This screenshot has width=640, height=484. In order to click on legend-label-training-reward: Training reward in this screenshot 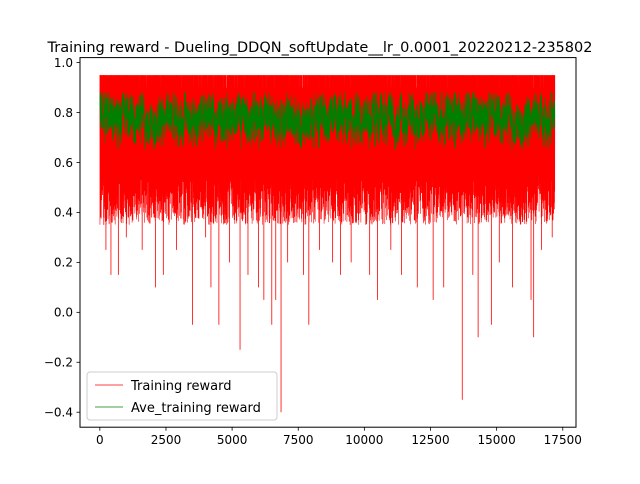, I will do `click(180, 386)`.